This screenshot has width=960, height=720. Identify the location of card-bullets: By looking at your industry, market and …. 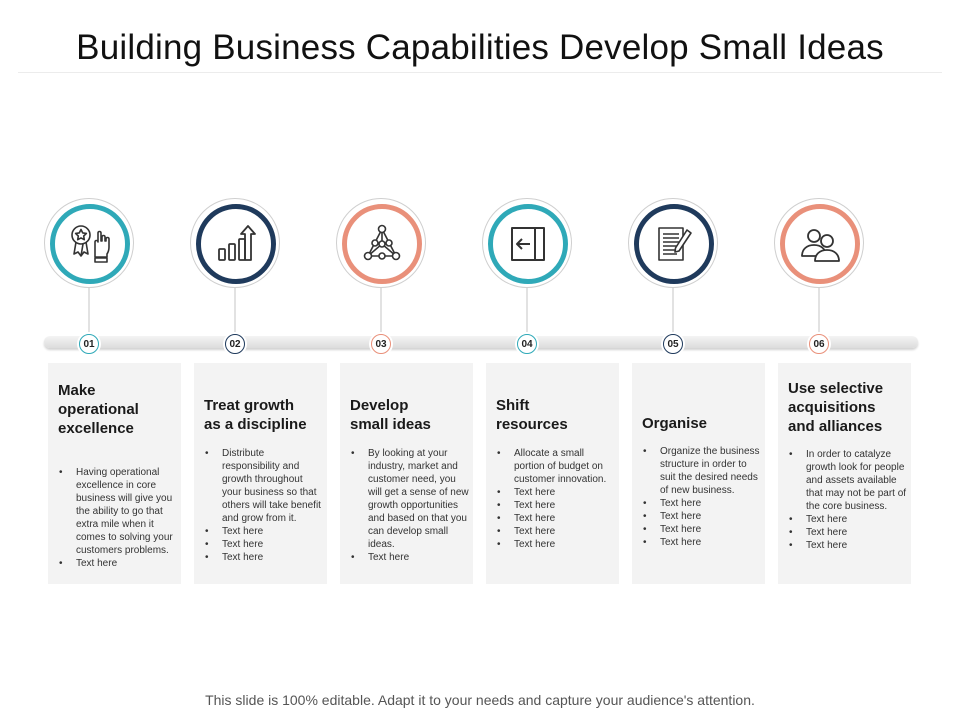
(409, 505).